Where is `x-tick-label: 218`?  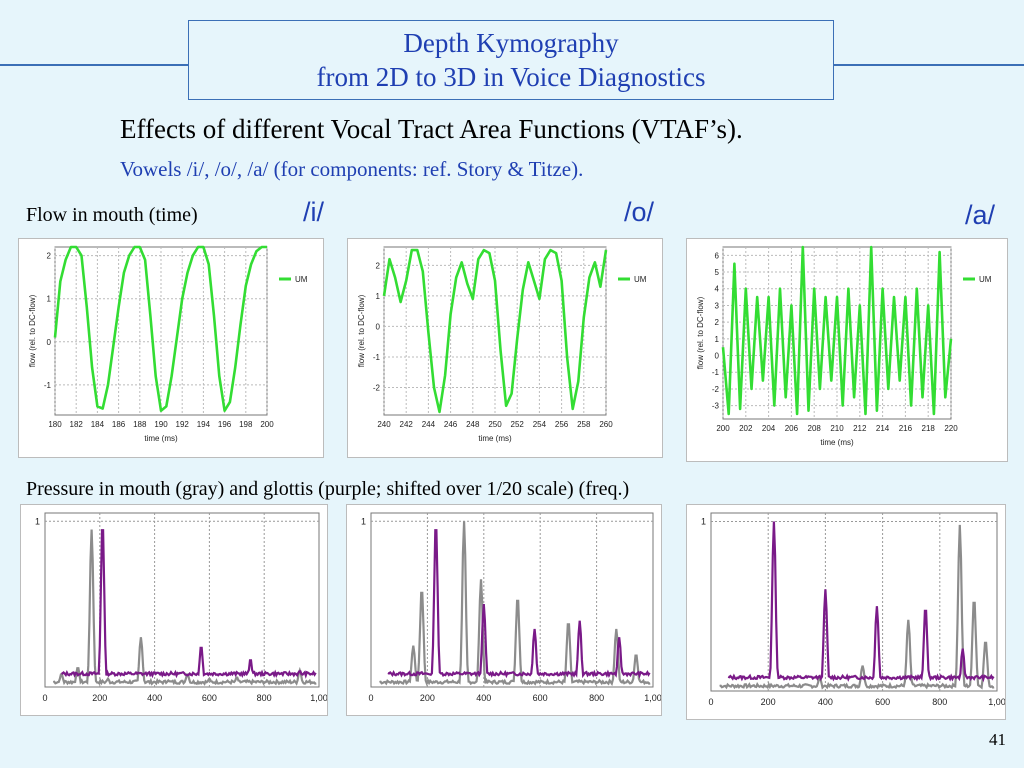 x-tick-label: 218 is located at coordinates (929, 428).